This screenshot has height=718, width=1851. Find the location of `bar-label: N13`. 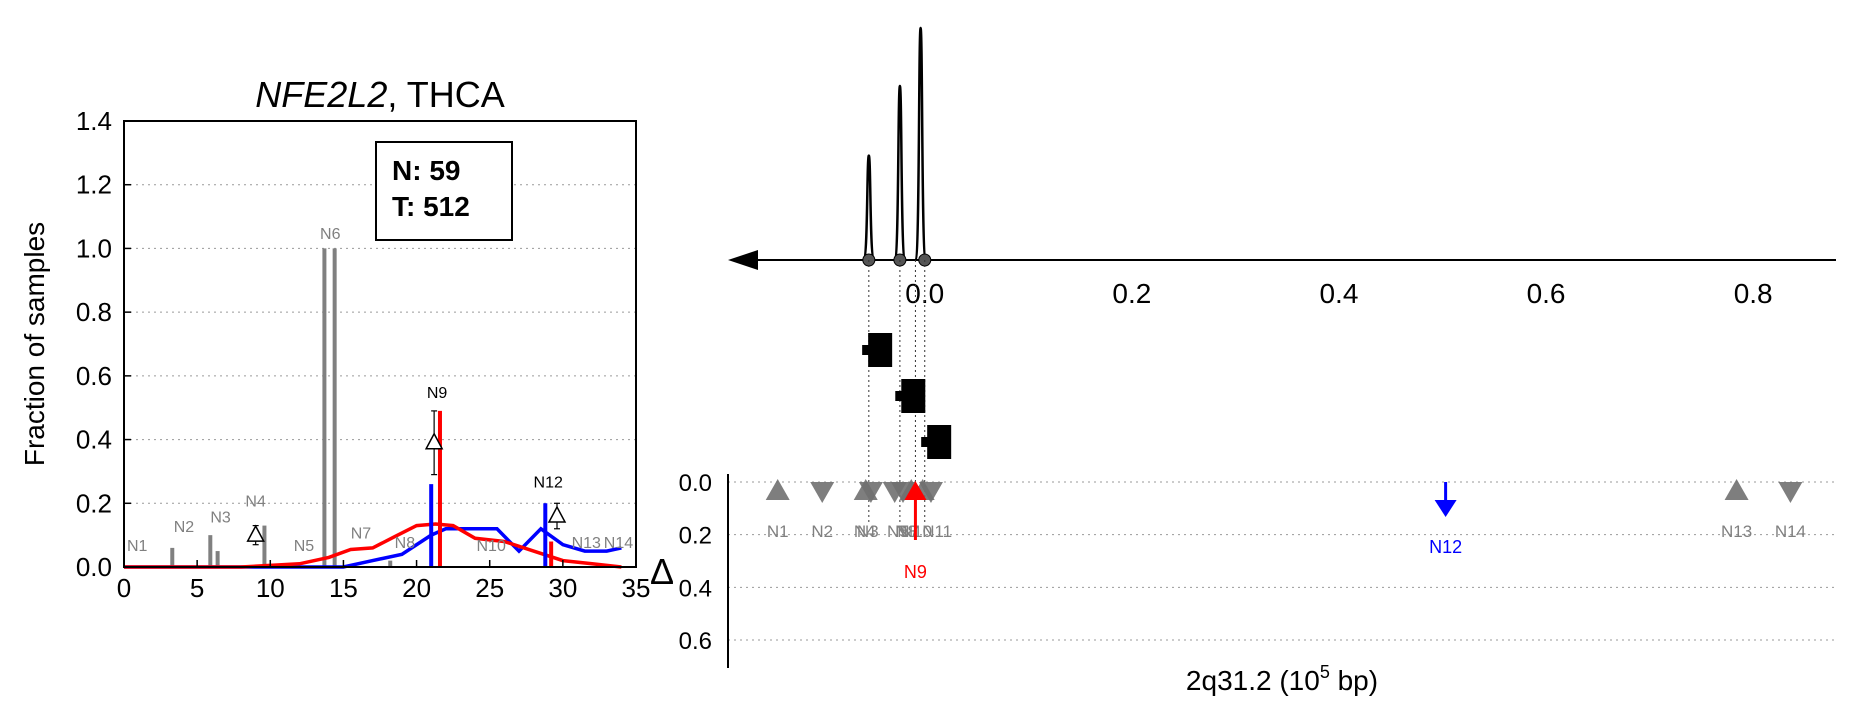

bar-label: N13 is located at coordinates (586, 543).